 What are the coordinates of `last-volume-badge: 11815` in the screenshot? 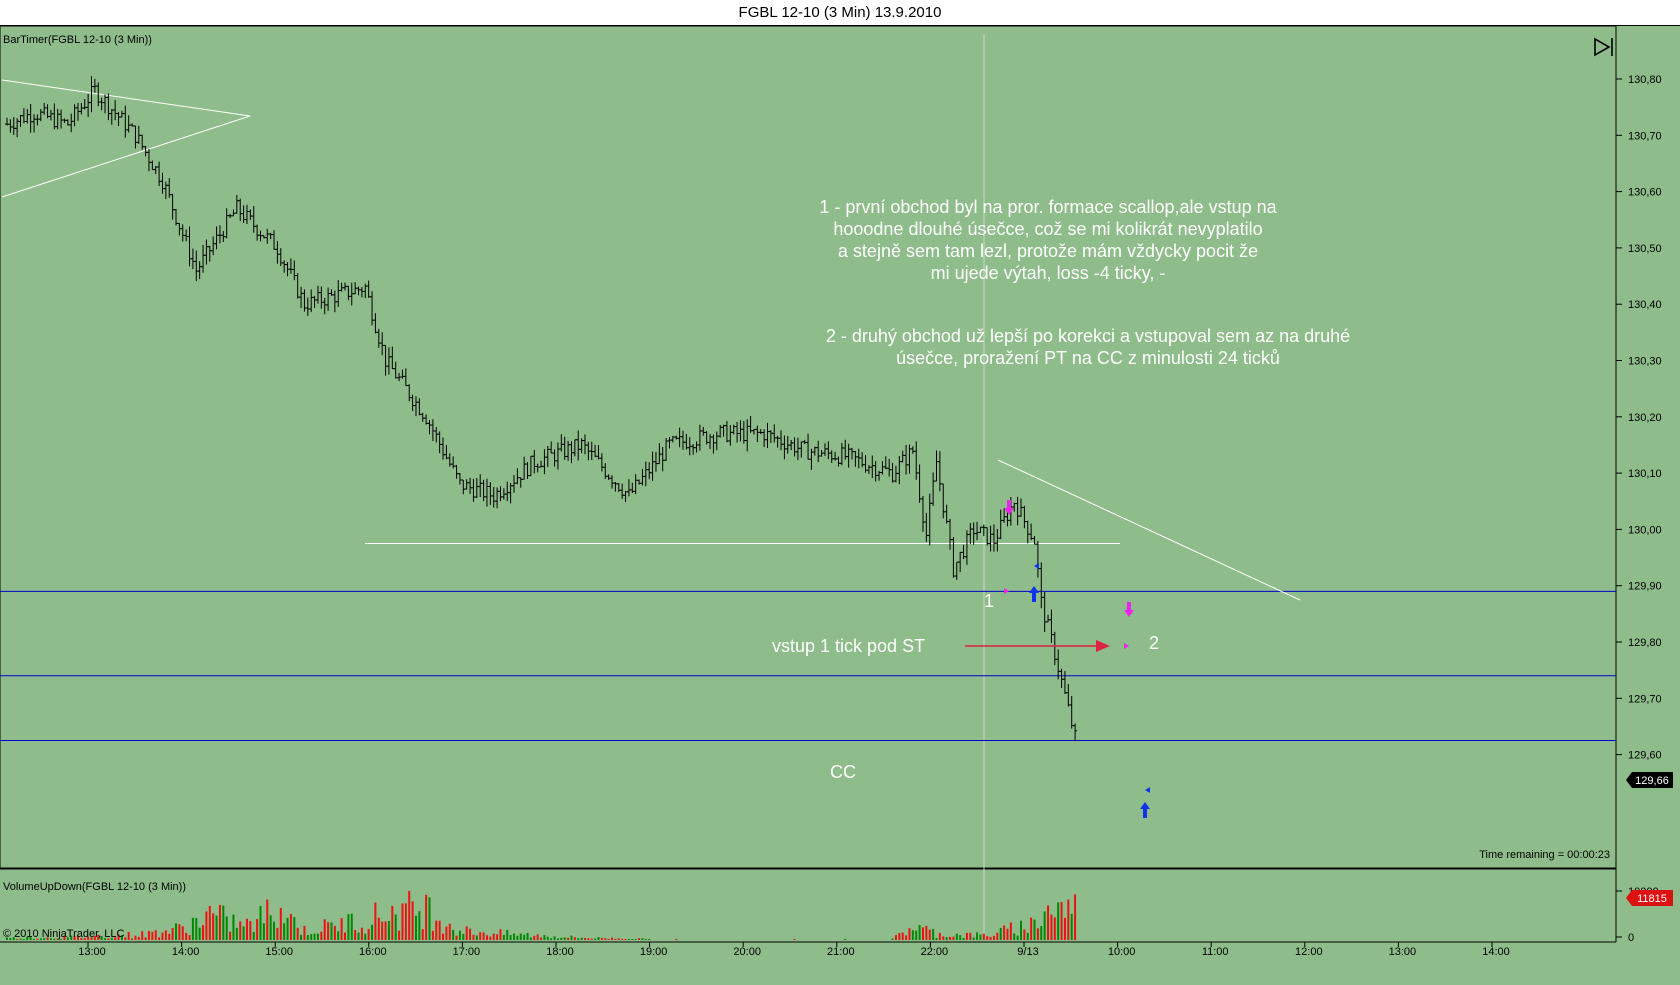 It's located at (1649, 898).